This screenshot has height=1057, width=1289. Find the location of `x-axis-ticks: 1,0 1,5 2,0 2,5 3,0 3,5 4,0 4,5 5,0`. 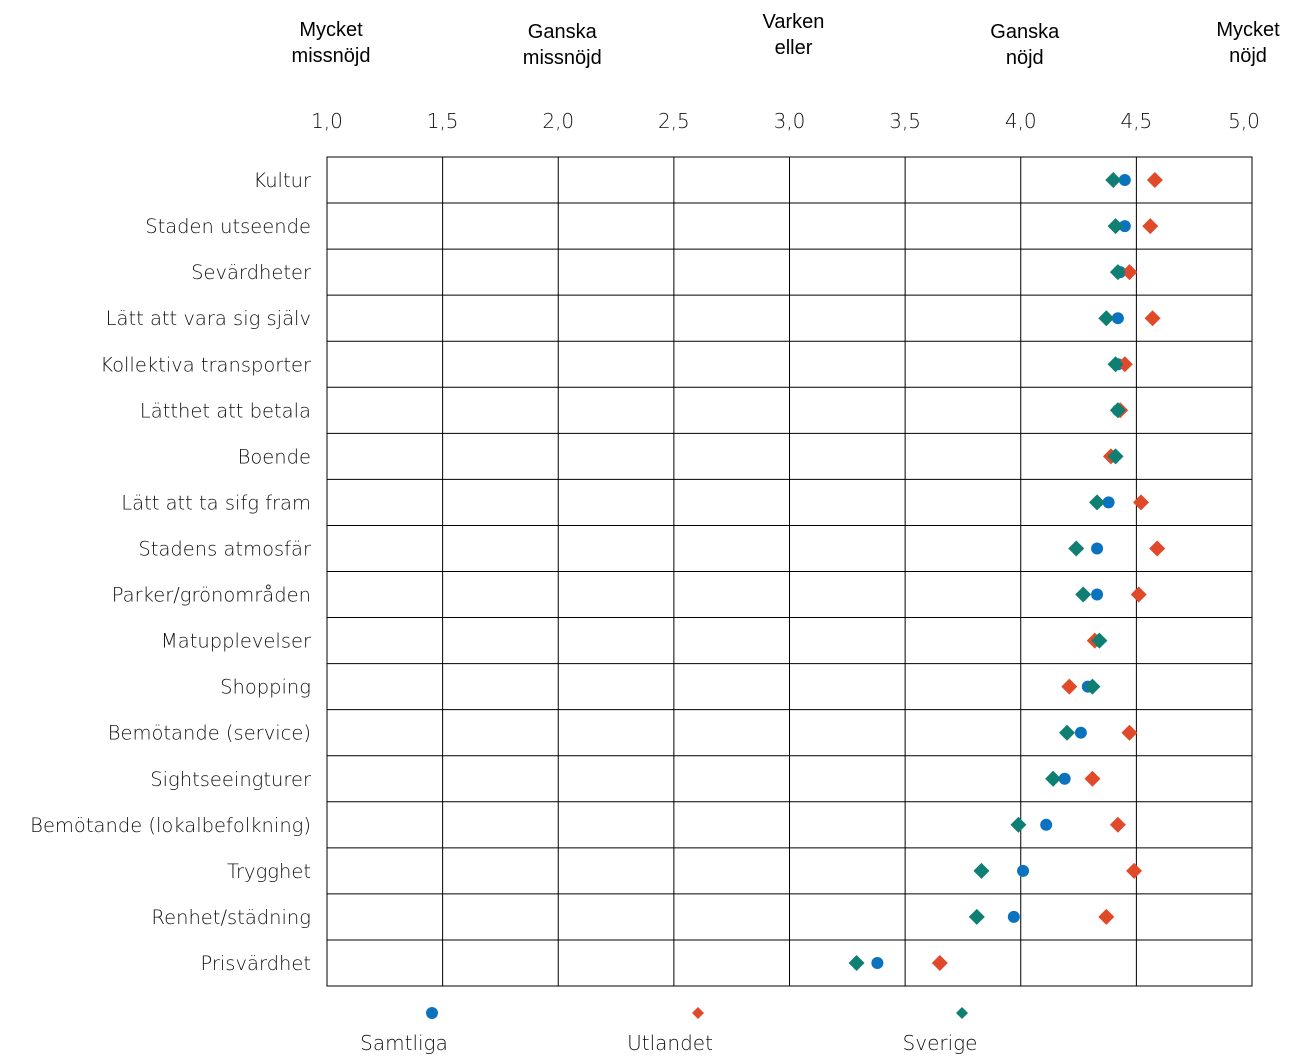

x-axis-ticks: 1,0 1,5 2,0 2,5 3,0 3,5 4,0 4,5 5,0 is located at coordinates (785, 121).